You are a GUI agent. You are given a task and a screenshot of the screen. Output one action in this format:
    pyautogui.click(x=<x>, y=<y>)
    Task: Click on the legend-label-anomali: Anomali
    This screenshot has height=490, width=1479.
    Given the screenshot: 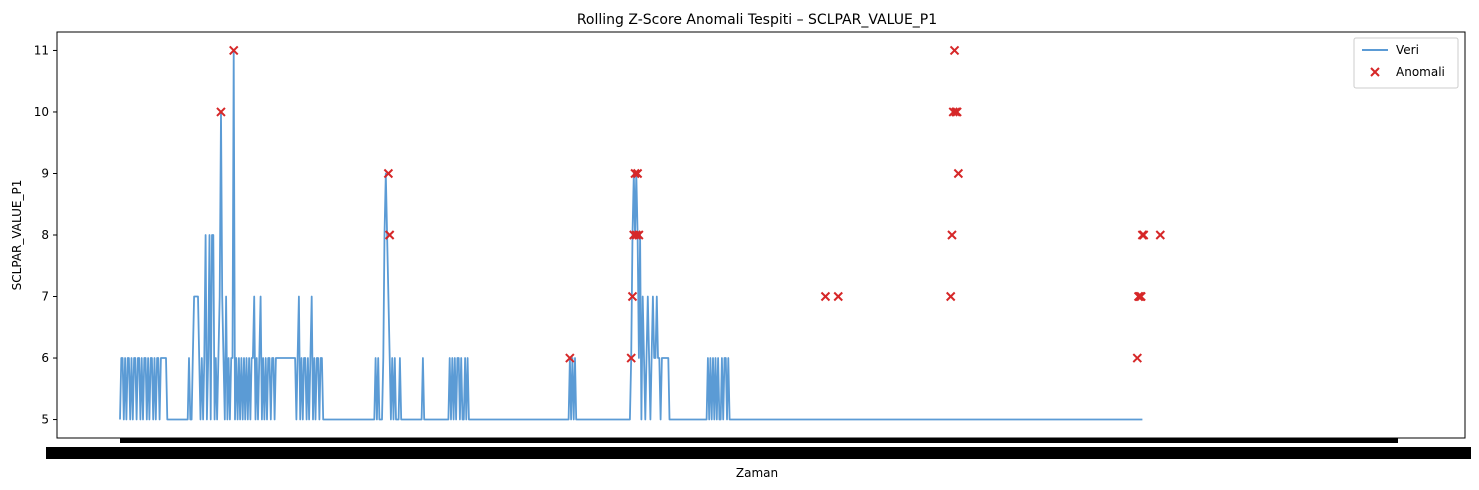 What is the action you would take?
    pyautogui.click(x=1420, y=72)
    